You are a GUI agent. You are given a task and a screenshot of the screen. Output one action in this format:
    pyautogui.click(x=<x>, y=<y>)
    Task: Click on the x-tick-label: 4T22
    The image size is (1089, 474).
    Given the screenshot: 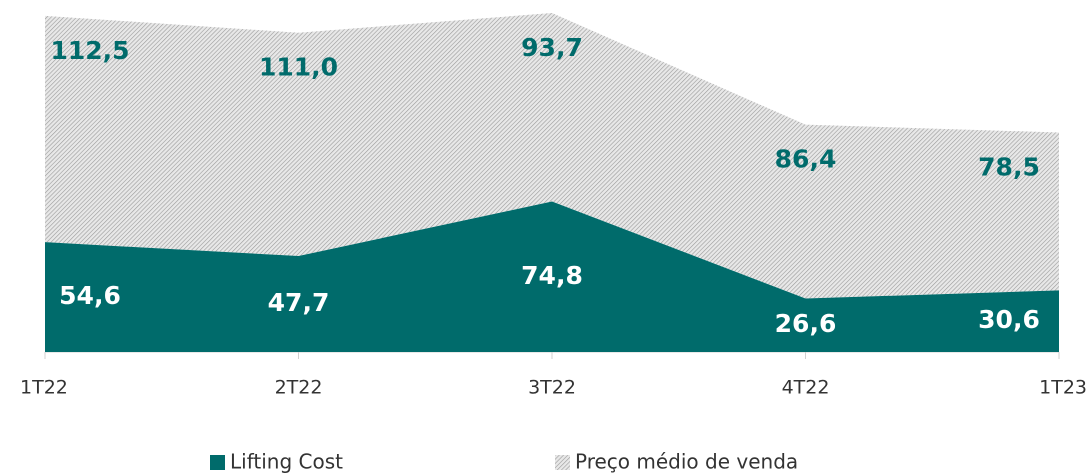 What is the action you would take?
    pyautogui.click(x=806, y=388)
    